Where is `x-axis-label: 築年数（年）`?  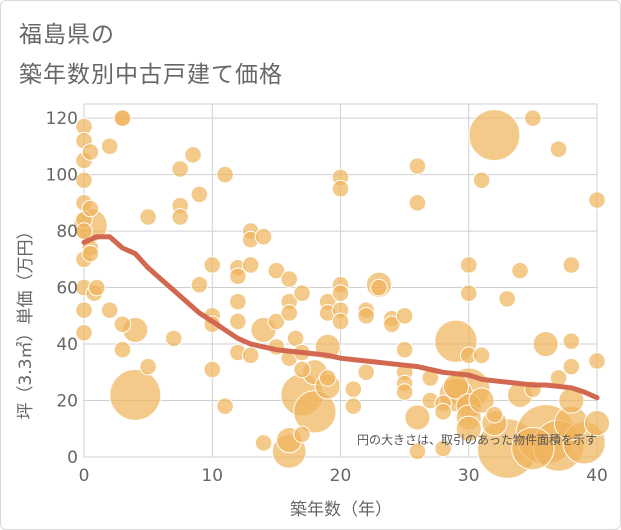 x-axis-label: 築年数（年） is located at coordinates (341, 510).